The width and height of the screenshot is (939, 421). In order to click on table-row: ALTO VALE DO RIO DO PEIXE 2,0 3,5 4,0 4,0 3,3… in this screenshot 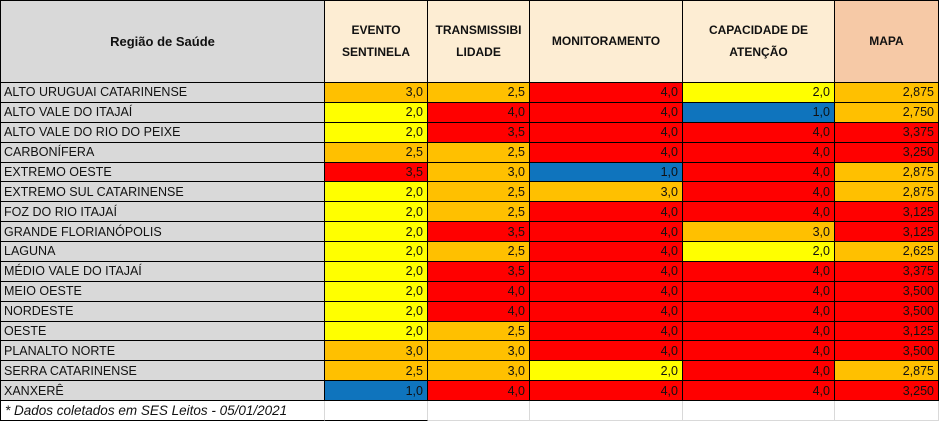, I will do `click(470, 132)`.